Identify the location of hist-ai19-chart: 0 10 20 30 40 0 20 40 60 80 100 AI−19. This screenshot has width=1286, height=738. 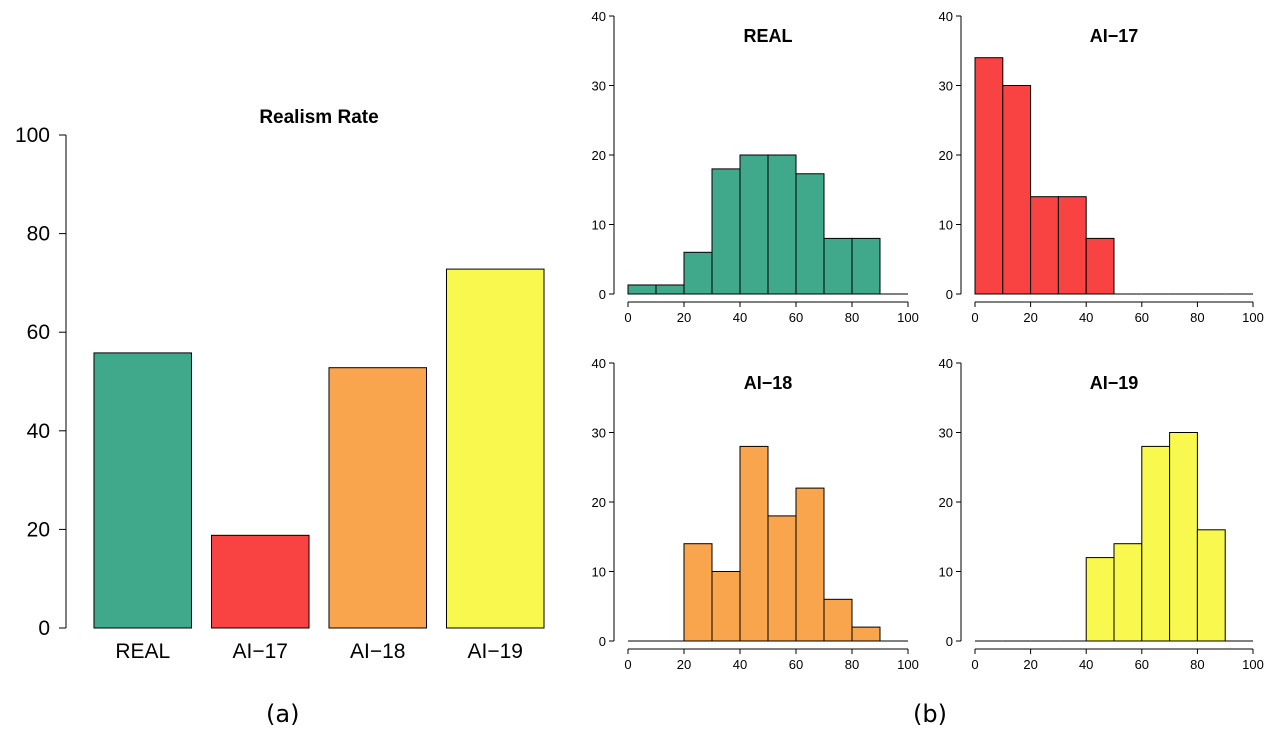
(1101, 514).